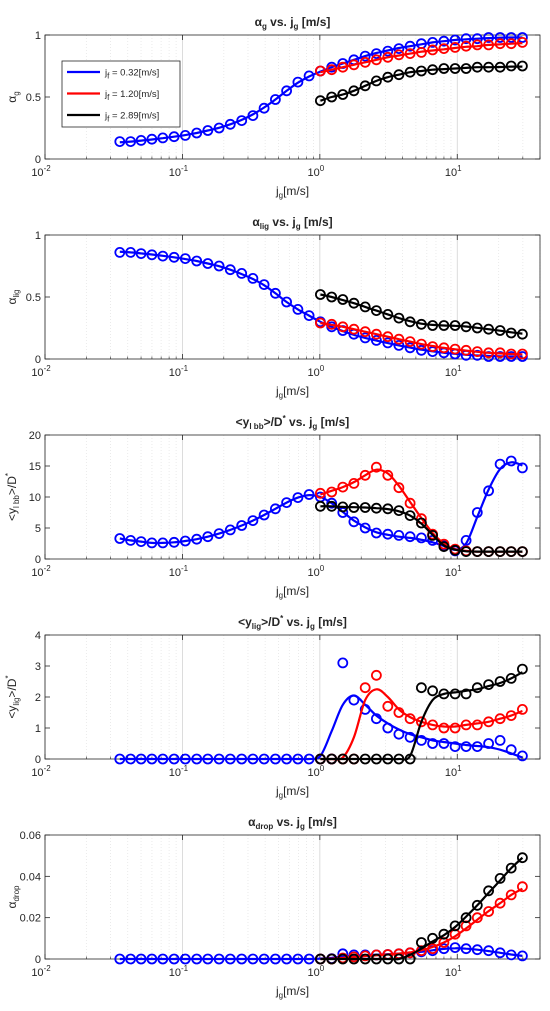 The height and width of the screenshot is (1011, 550). What do you see at coordinates (38, 960) in the screenshot?
I see `y-tick-label: 0` at bounding box center [38, 960].